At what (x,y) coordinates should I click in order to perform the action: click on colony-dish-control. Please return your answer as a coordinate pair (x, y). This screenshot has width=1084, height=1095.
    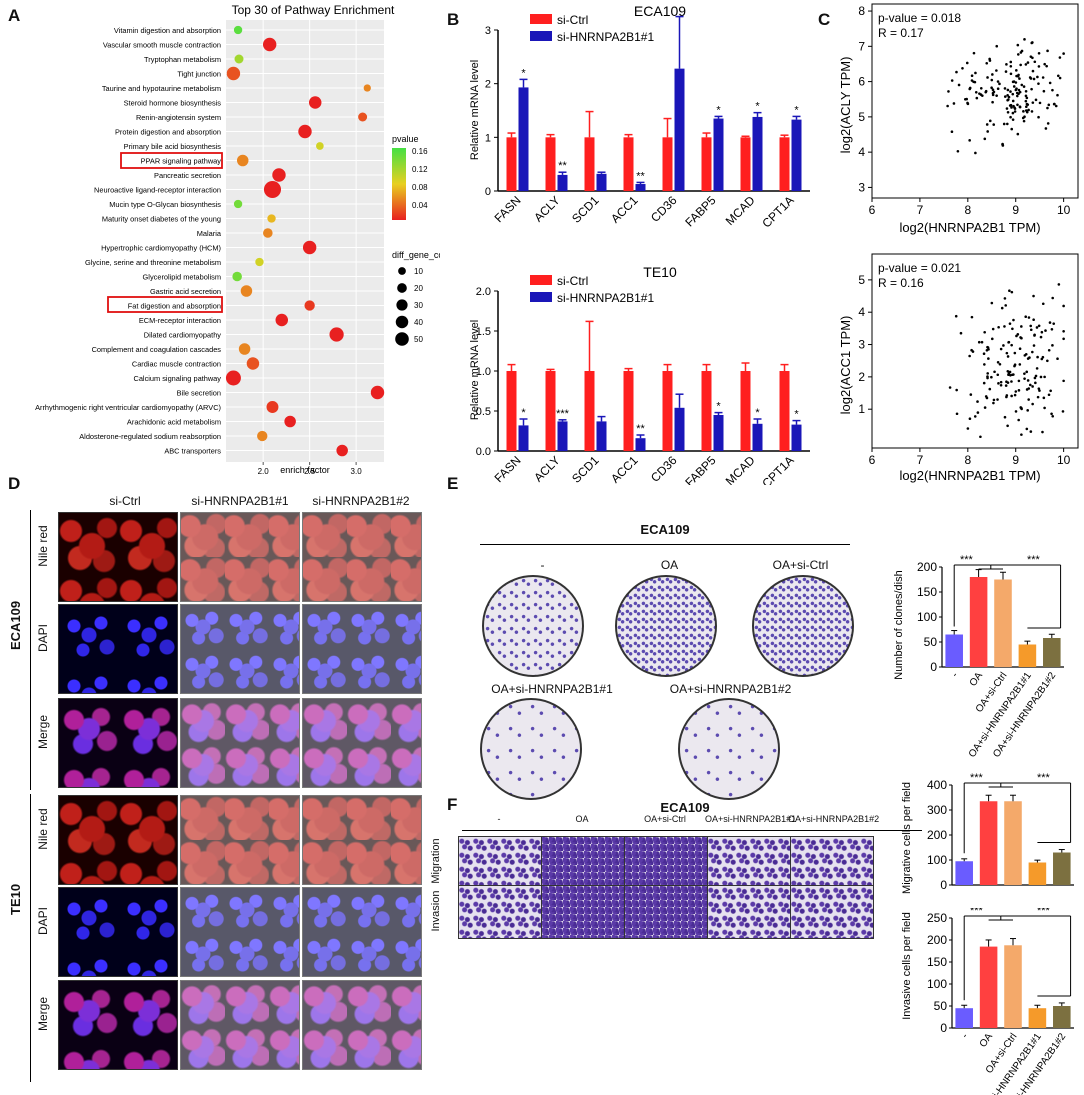
    Looking at the image, I should click on (533, 626).